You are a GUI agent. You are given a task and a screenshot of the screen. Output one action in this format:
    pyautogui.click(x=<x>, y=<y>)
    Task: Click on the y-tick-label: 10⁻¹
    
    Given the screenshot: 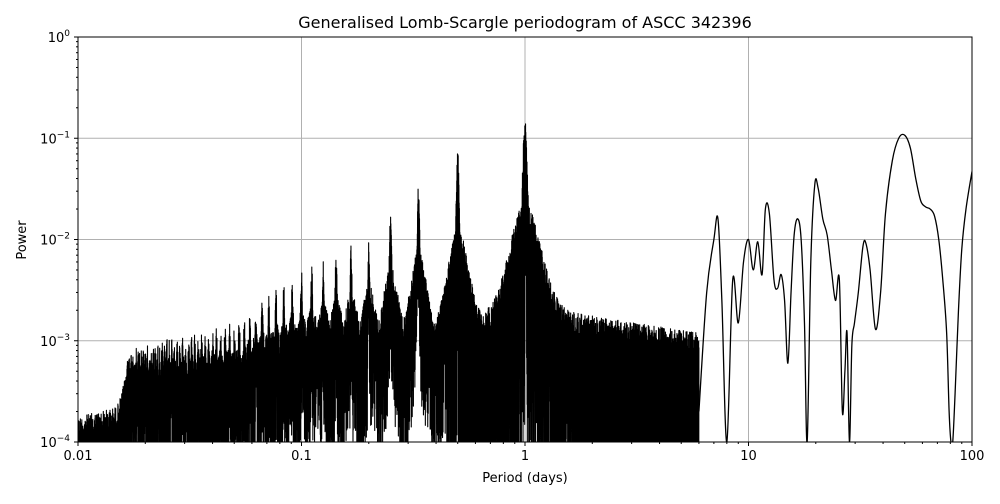 What is the action you would take?
    pyautogui.click(x=55, y=138)
    